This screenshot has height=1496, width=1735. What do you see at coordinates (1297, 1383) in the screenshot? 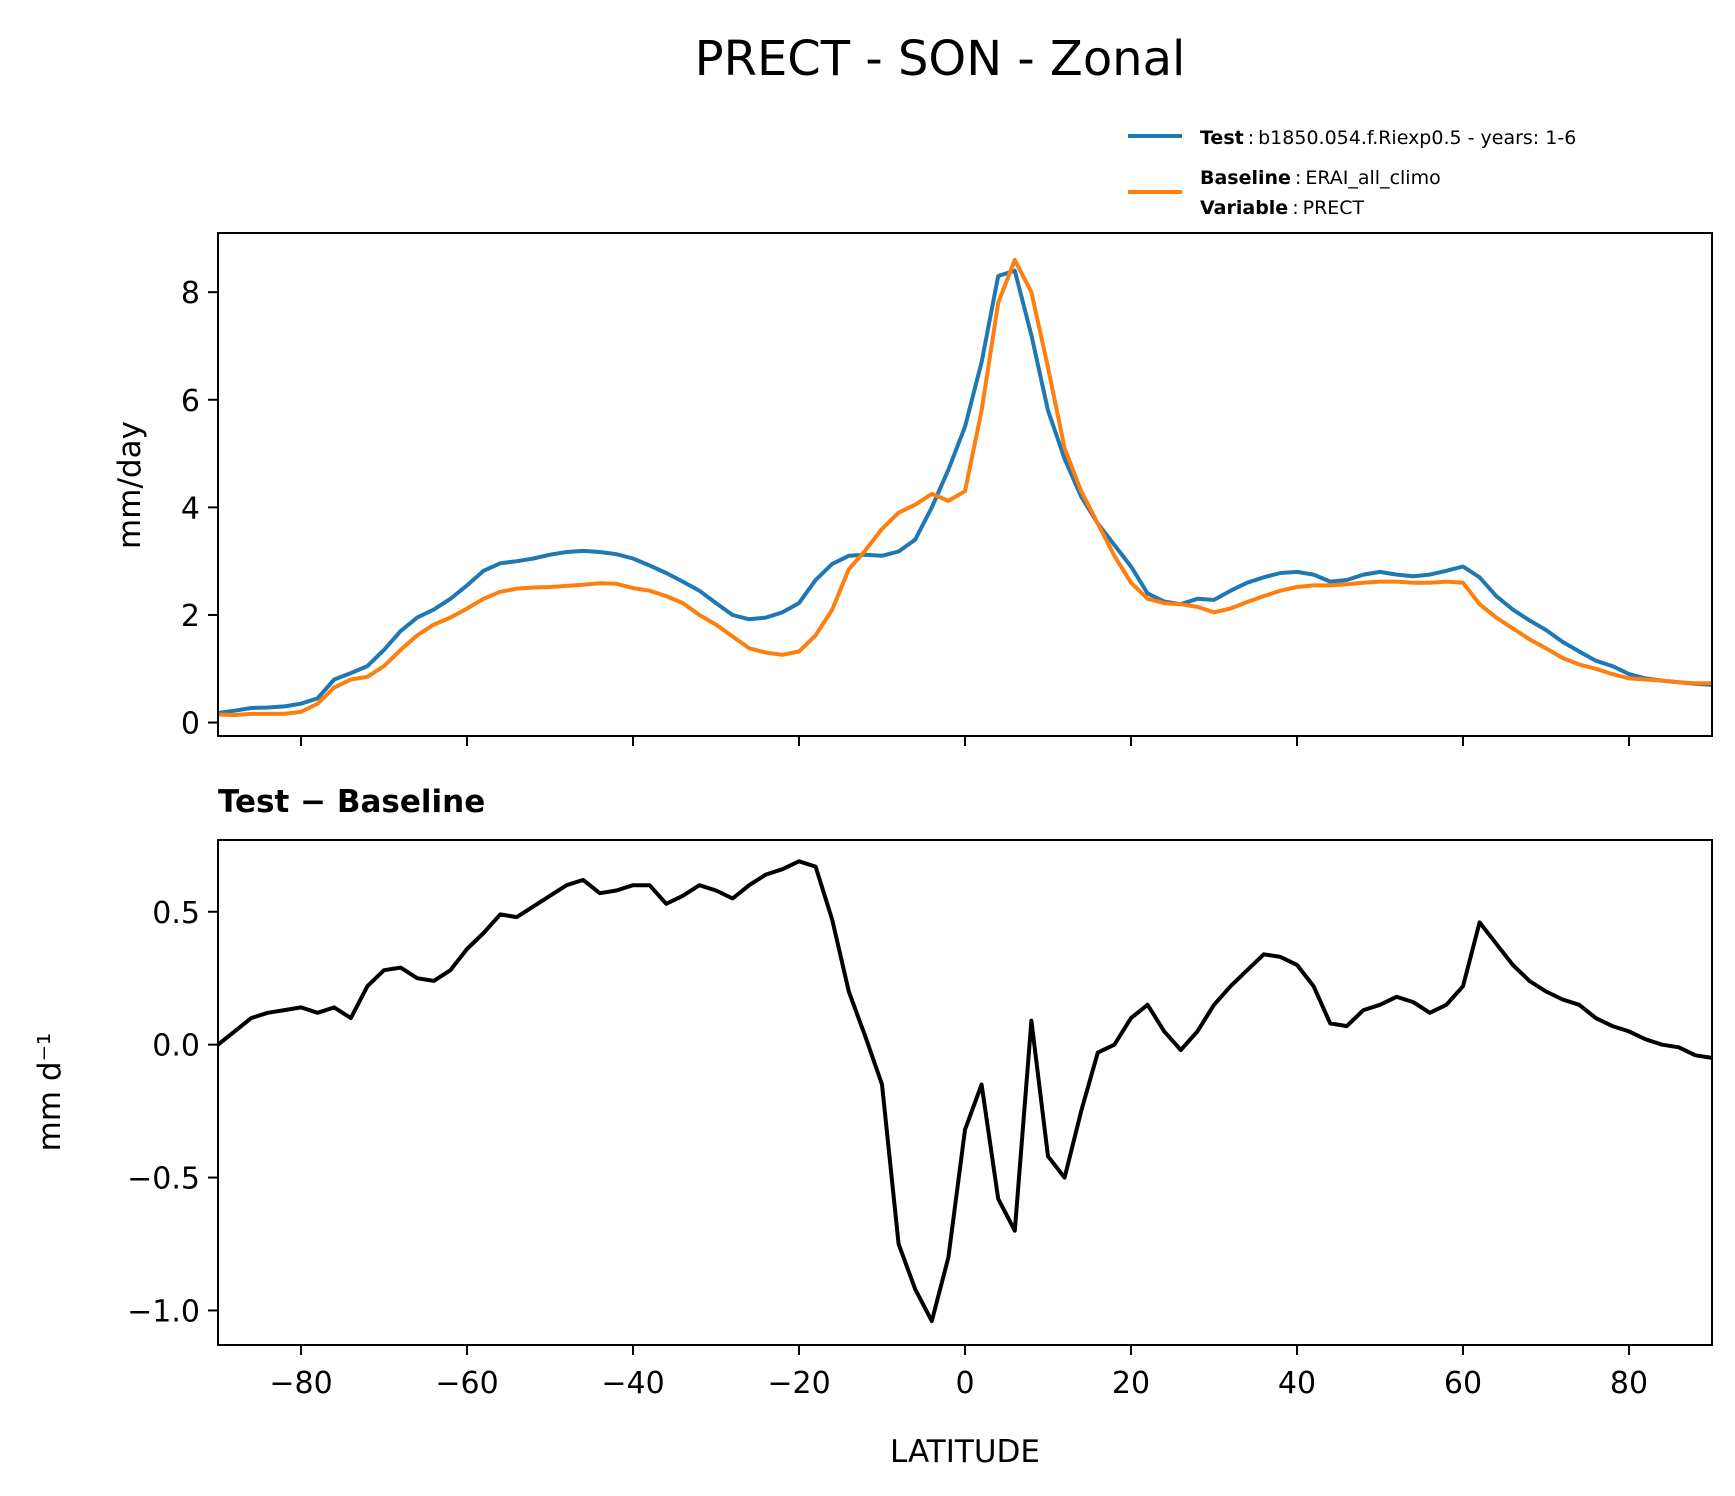
I see `x-tick-label: 40` at bounding box center [1297, 1383].